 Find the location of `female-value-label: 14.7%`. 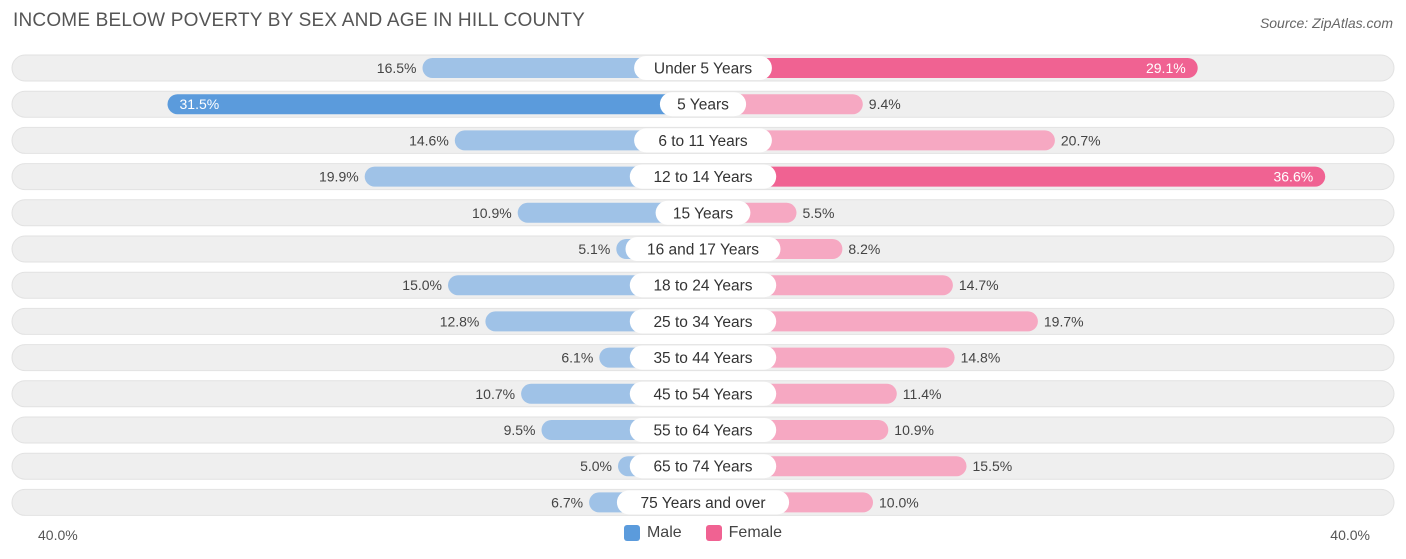

female-value-label: 14.7% is located at coordinates (979, 285).